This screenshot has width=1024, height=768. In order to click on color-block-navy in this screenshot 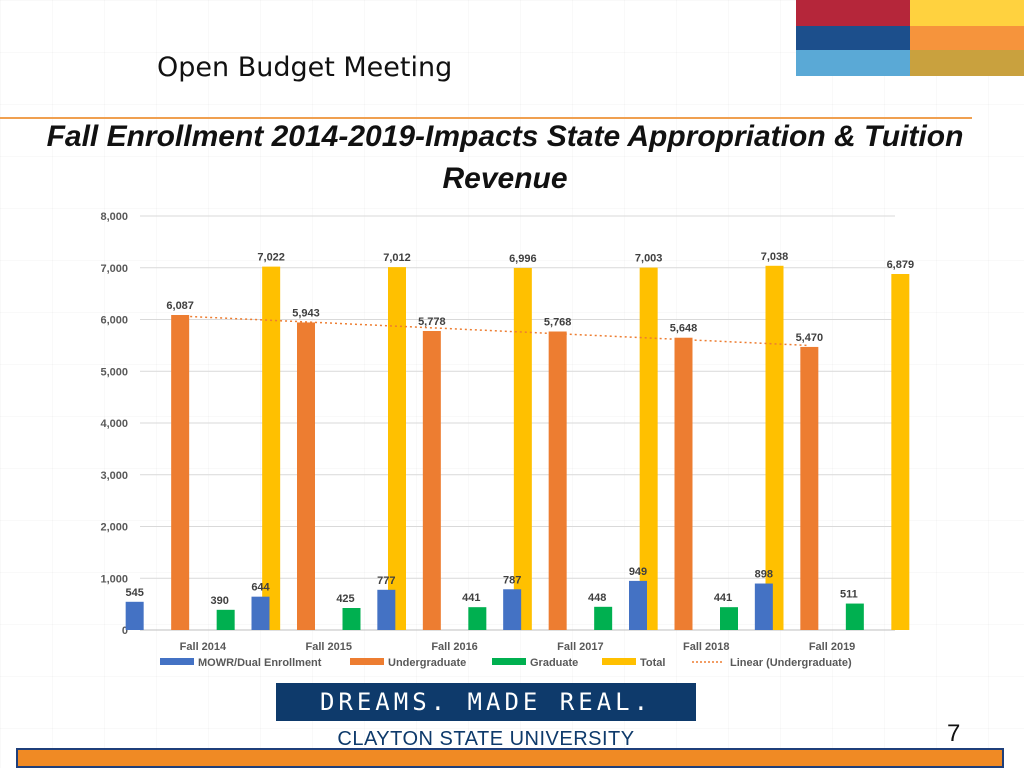, I will do `click(853, 38)`.